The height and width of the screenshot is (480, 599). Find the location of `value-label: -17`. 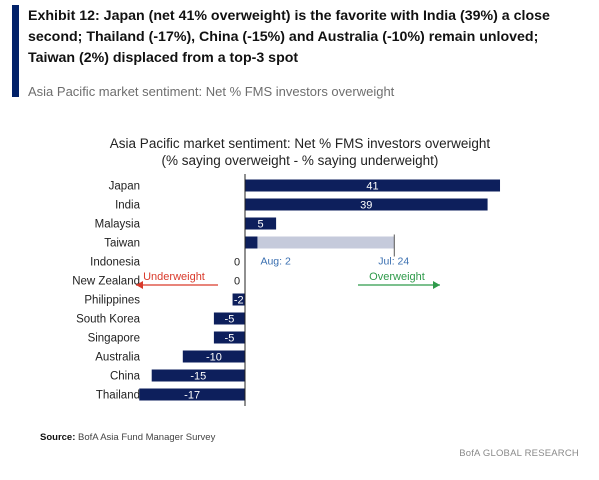

value-label: -17 is located at coordinates (192, 396).